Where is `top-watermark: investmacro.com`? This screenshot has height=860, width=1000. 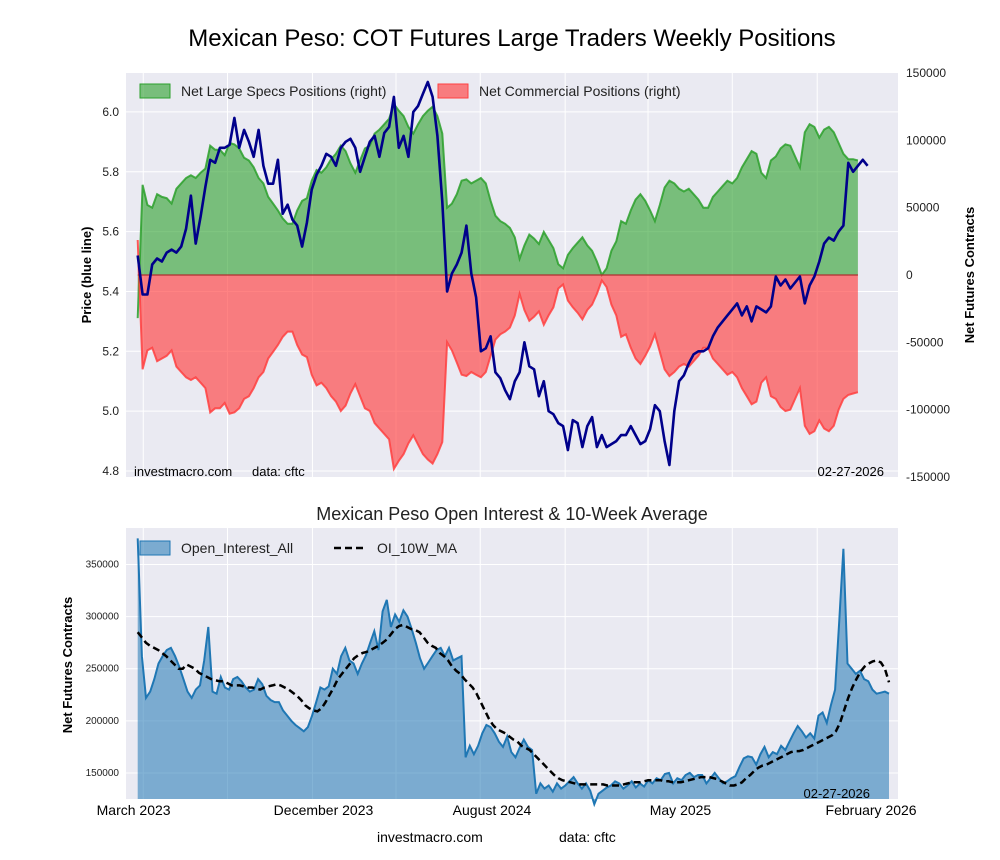 top-watermark: investmacro.com is located at coordinates (183, 471).